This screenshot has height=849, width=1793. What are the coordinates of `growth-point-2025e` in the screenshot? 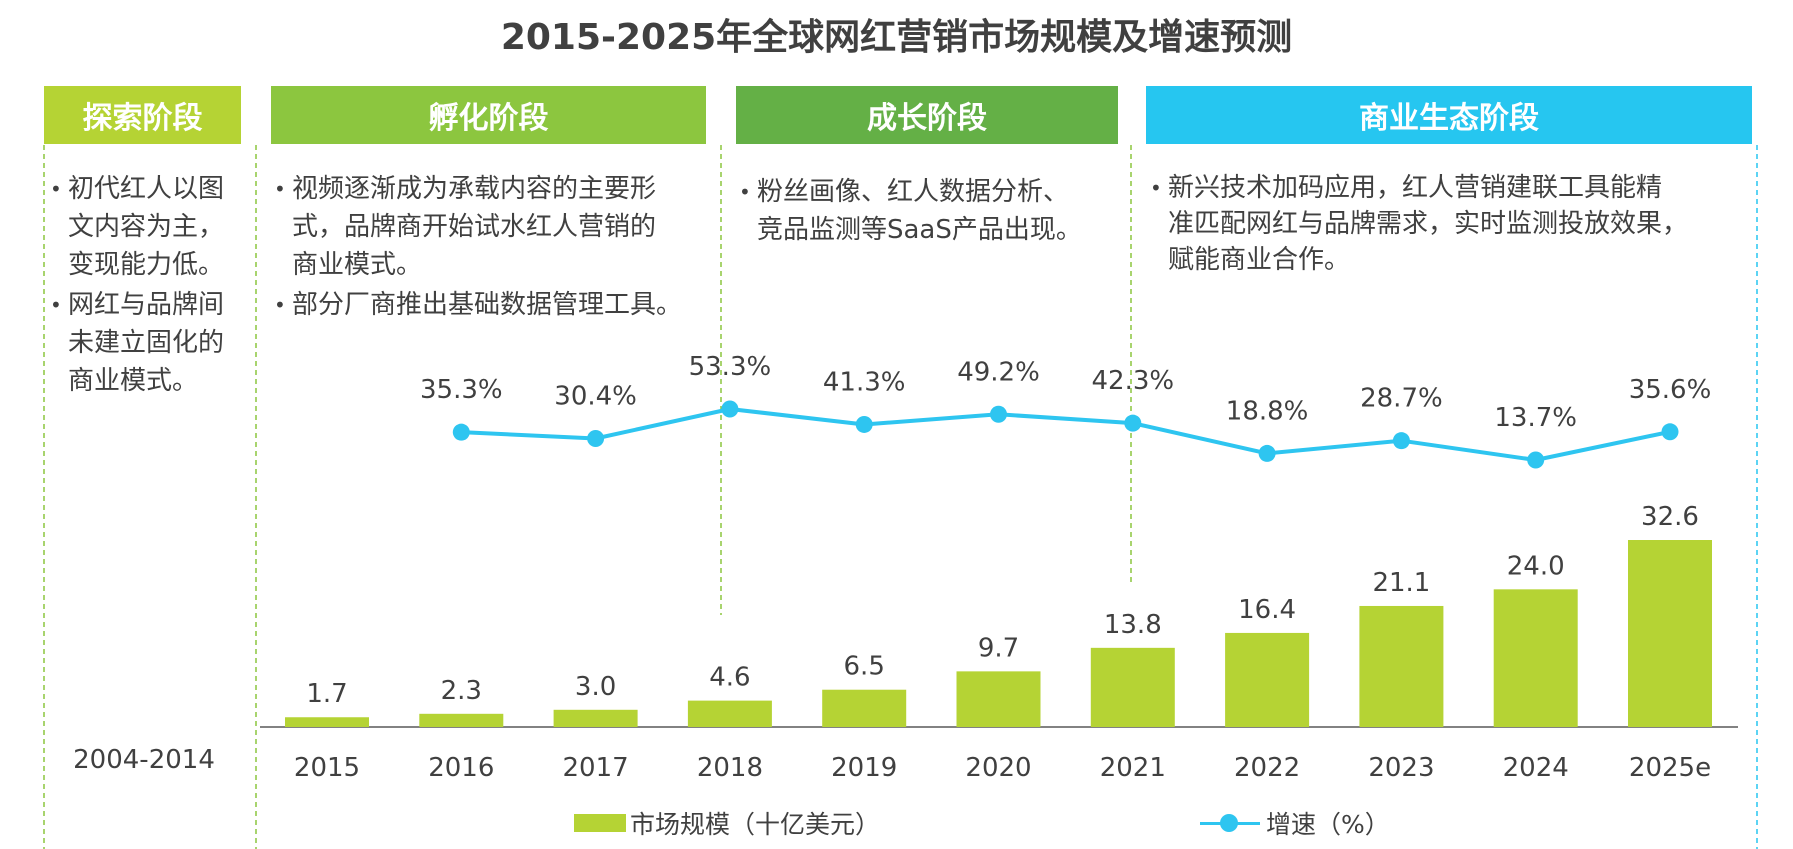 It's located at (1670, 432).